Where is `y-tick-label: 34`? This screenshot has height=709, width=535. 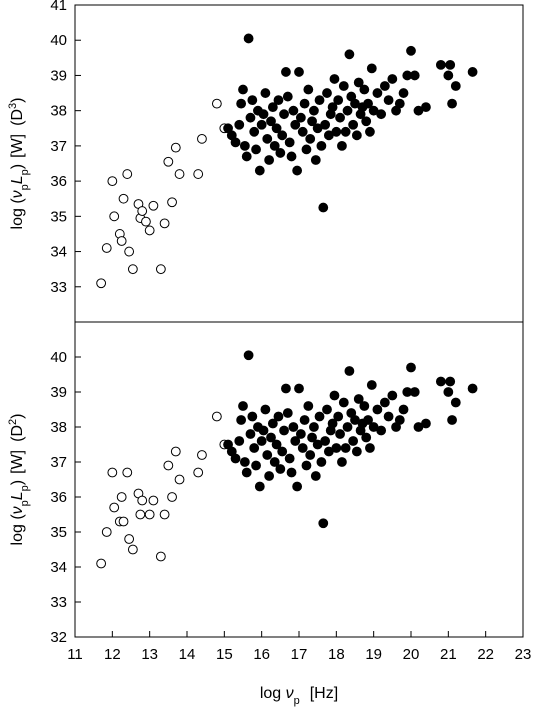 y-tick-label: 34 is located at coordinates (58, 567).